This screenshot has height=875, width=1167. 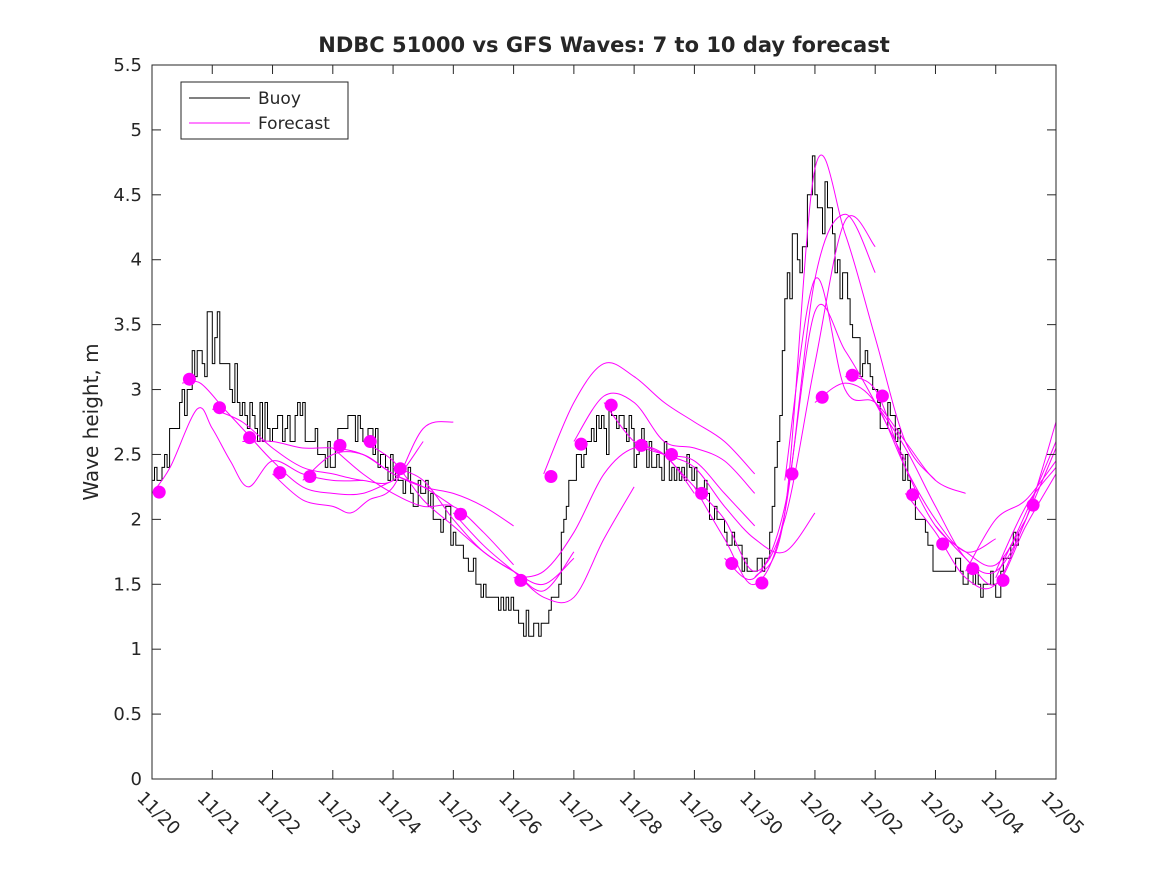 I want to click on legend-buoy-label: Buoy, so click(x=279, y=99).